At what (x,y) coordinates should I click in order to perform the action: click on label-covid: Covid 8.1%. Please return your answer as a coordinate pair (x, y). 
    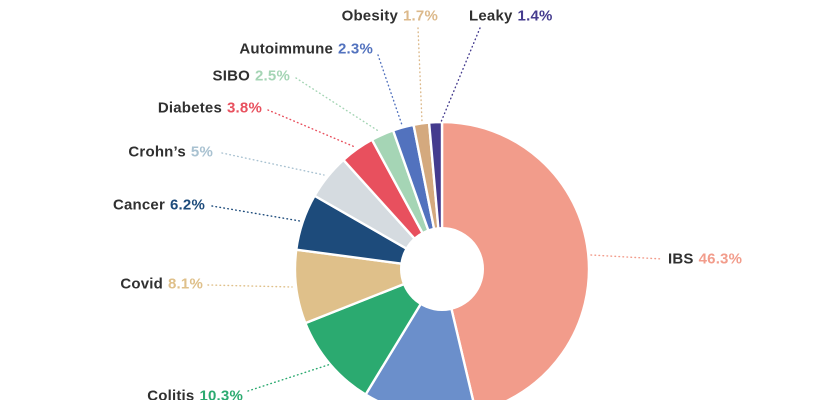
    Looking at the image, I should click on (161, 284).